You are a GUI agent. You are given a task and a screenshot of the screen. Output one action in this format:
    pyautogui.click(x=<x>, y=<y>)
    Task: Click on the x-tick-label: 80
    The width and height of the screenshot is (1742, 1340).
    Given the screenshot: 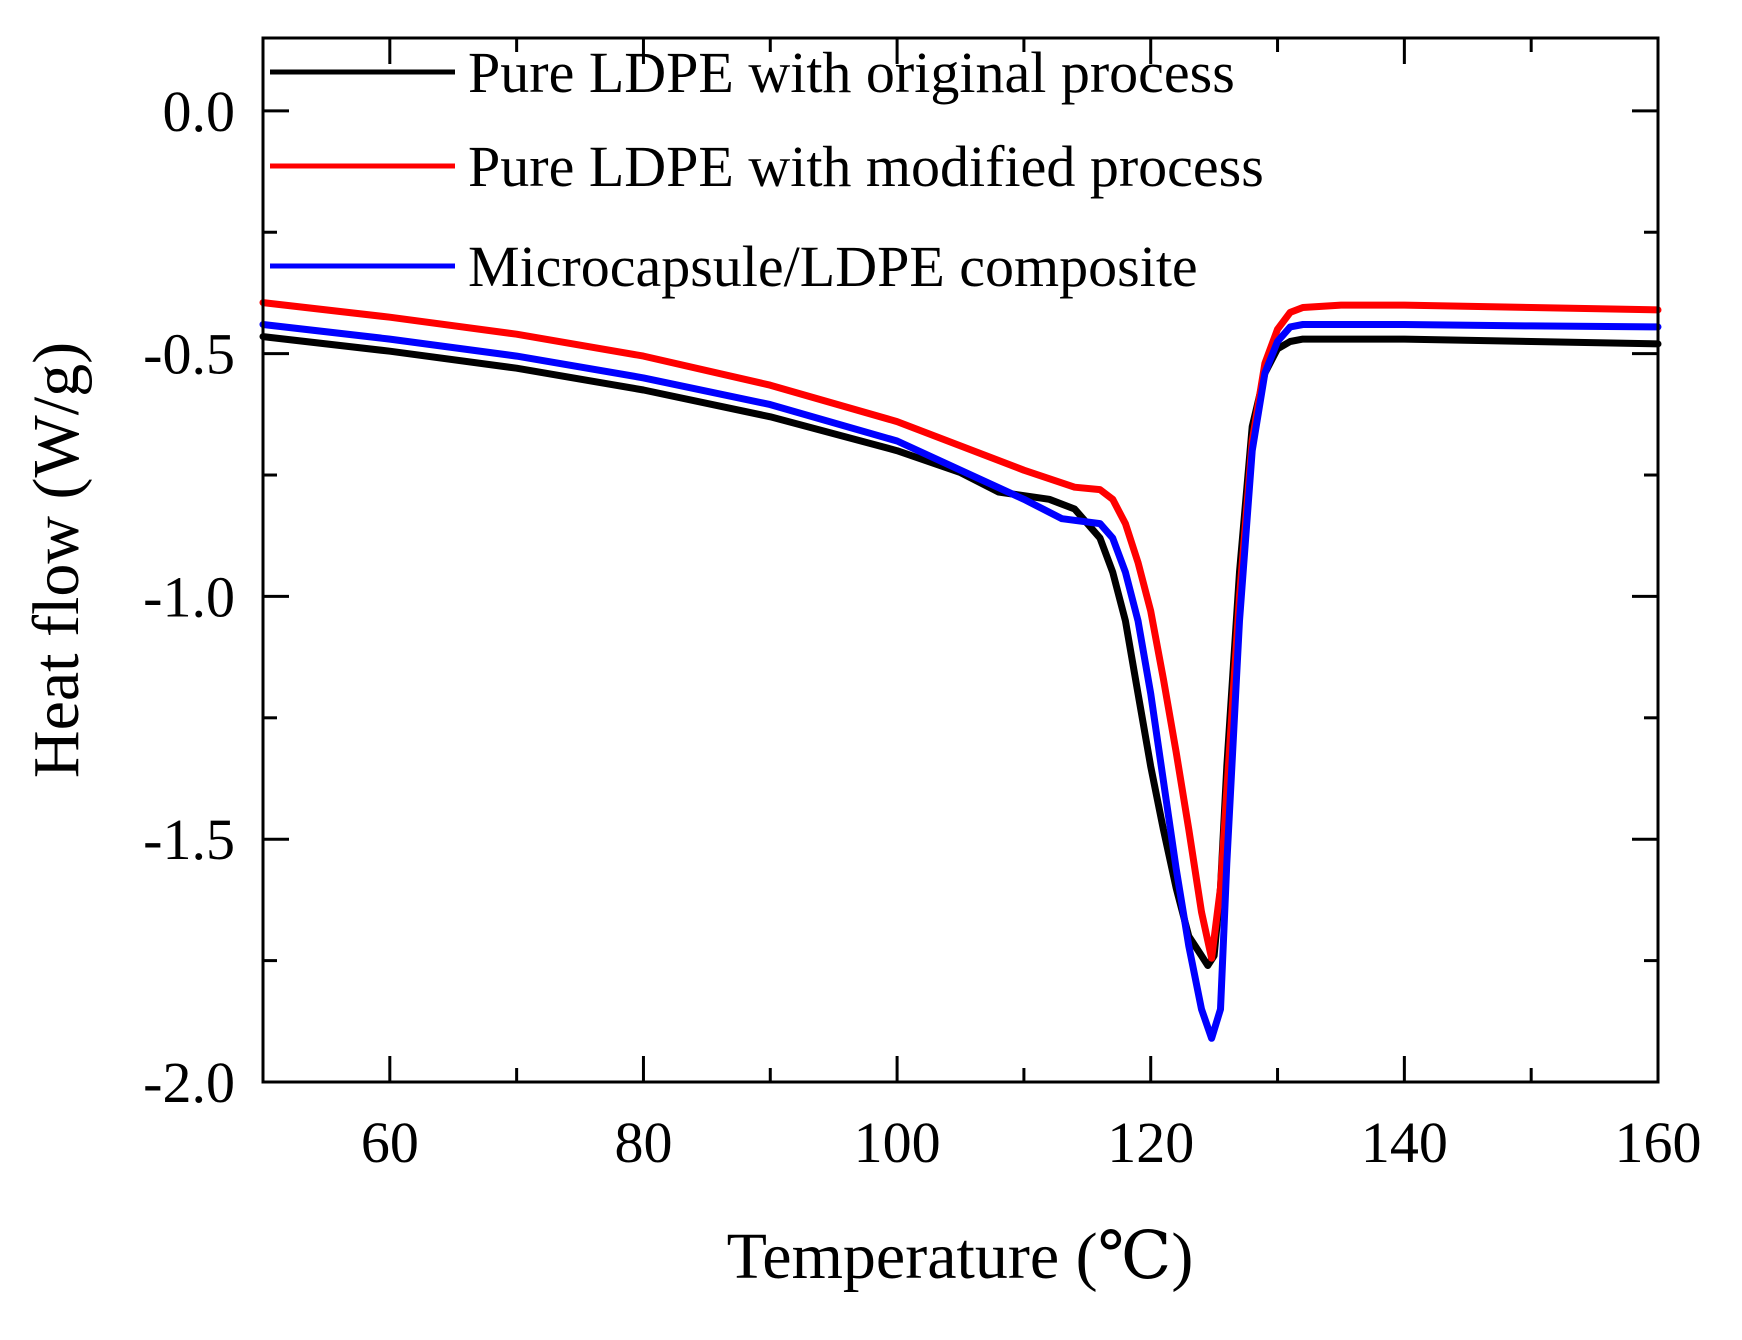 What is the action you would take?
    pyautogui.click(x=643, y=1142)
    